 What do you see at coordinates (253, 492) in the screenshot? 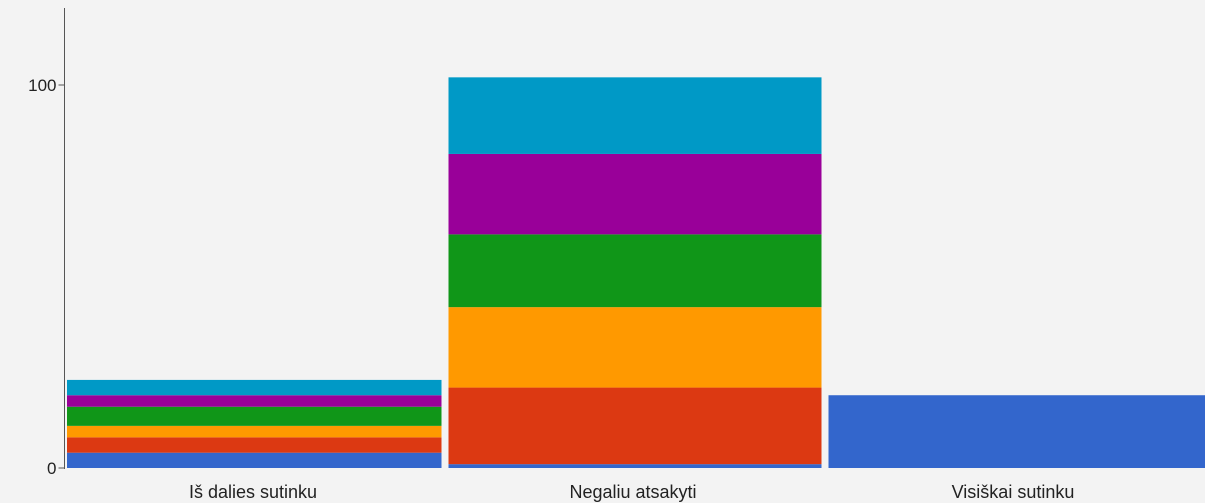
I see `x-tick-label: Iš dalies sutinku` at bounding box center [253, 492].